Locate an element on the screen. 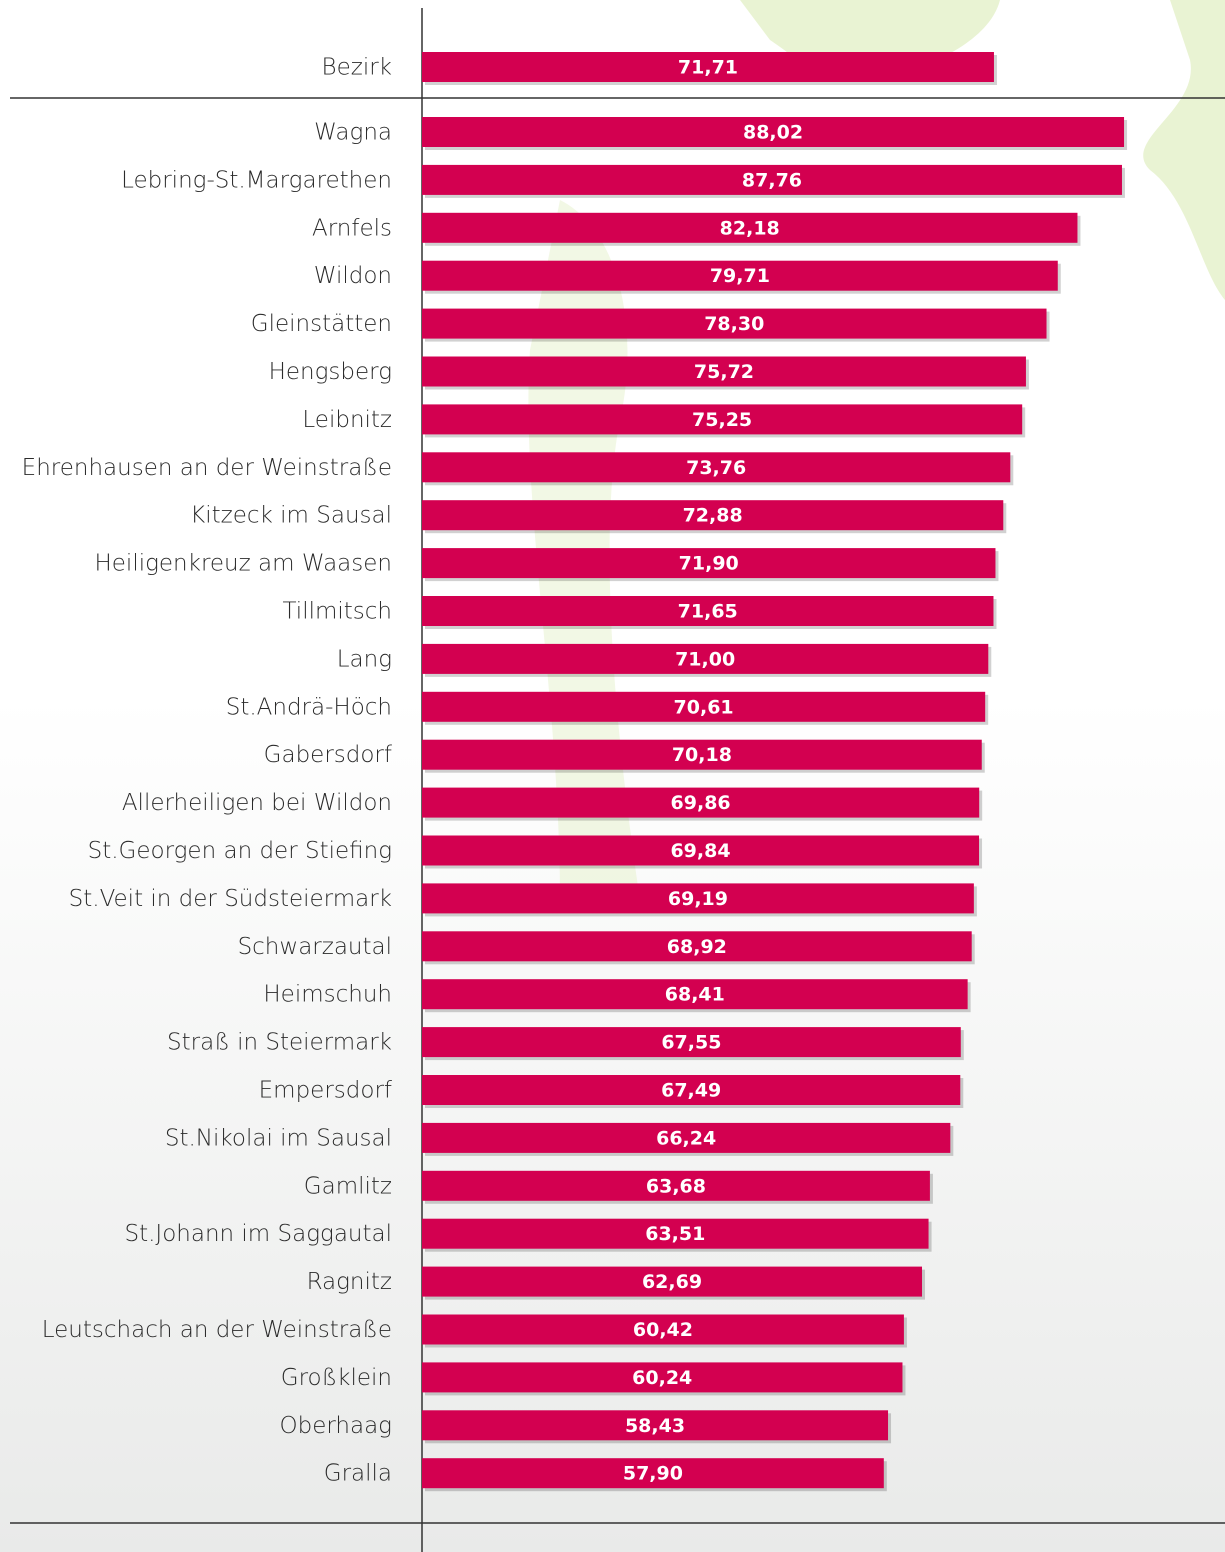  category-label: St.Johann im Saggautal is located at coordinates (259, 1234).